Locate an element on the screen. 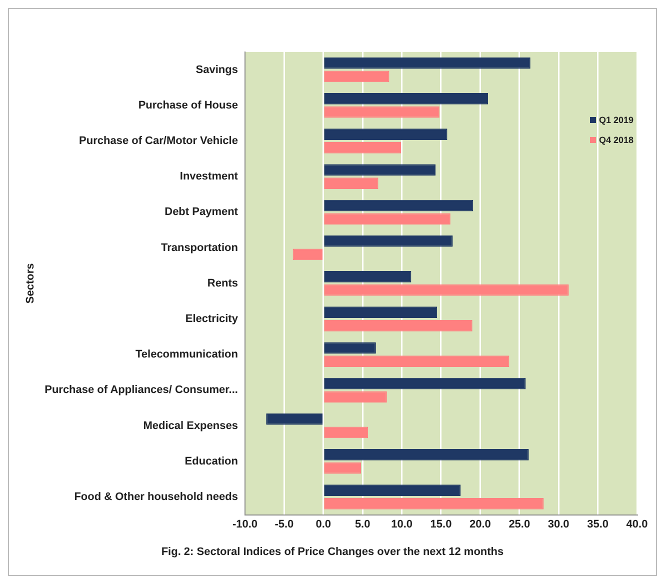  y-tick-label: Electricity is located at coordinates (212, 319).